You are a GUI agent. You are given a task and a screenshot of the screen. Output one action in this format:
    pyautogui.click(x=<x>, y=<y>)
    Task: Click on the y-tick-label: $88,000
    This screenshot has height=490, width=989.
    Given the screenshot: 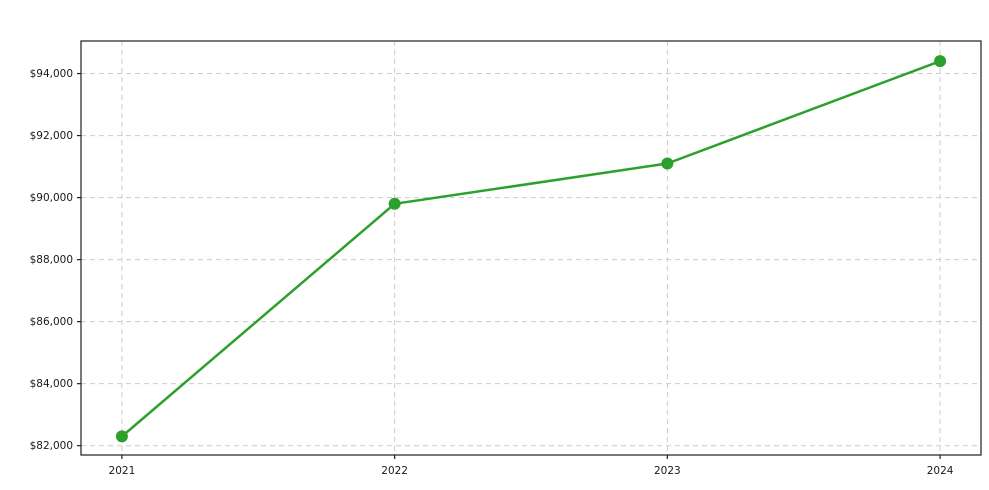 What is the action you would take?
    pyautogui.click(x=51, y=260)
    